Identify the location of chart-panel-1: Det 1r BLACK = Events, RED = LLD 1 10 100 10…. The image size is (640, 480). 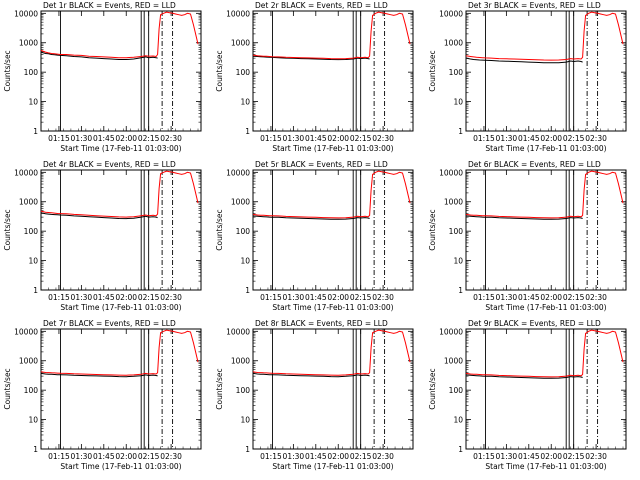
(102, 77).